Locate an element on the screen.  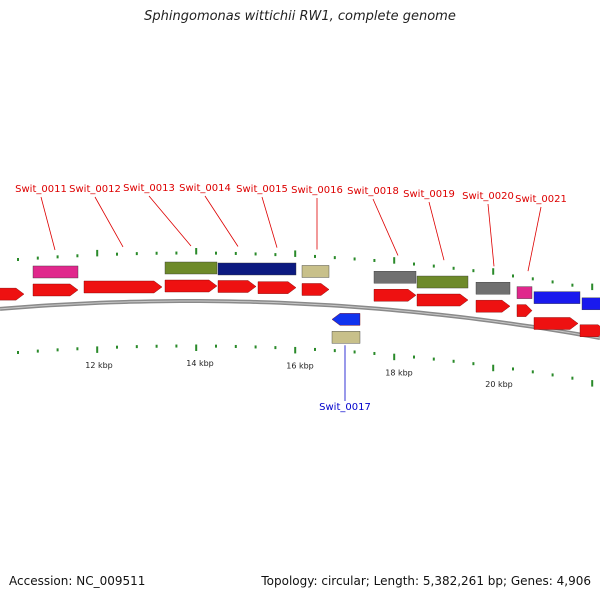
gene-label: Swit_0016 is located at coordinates (317, 190).